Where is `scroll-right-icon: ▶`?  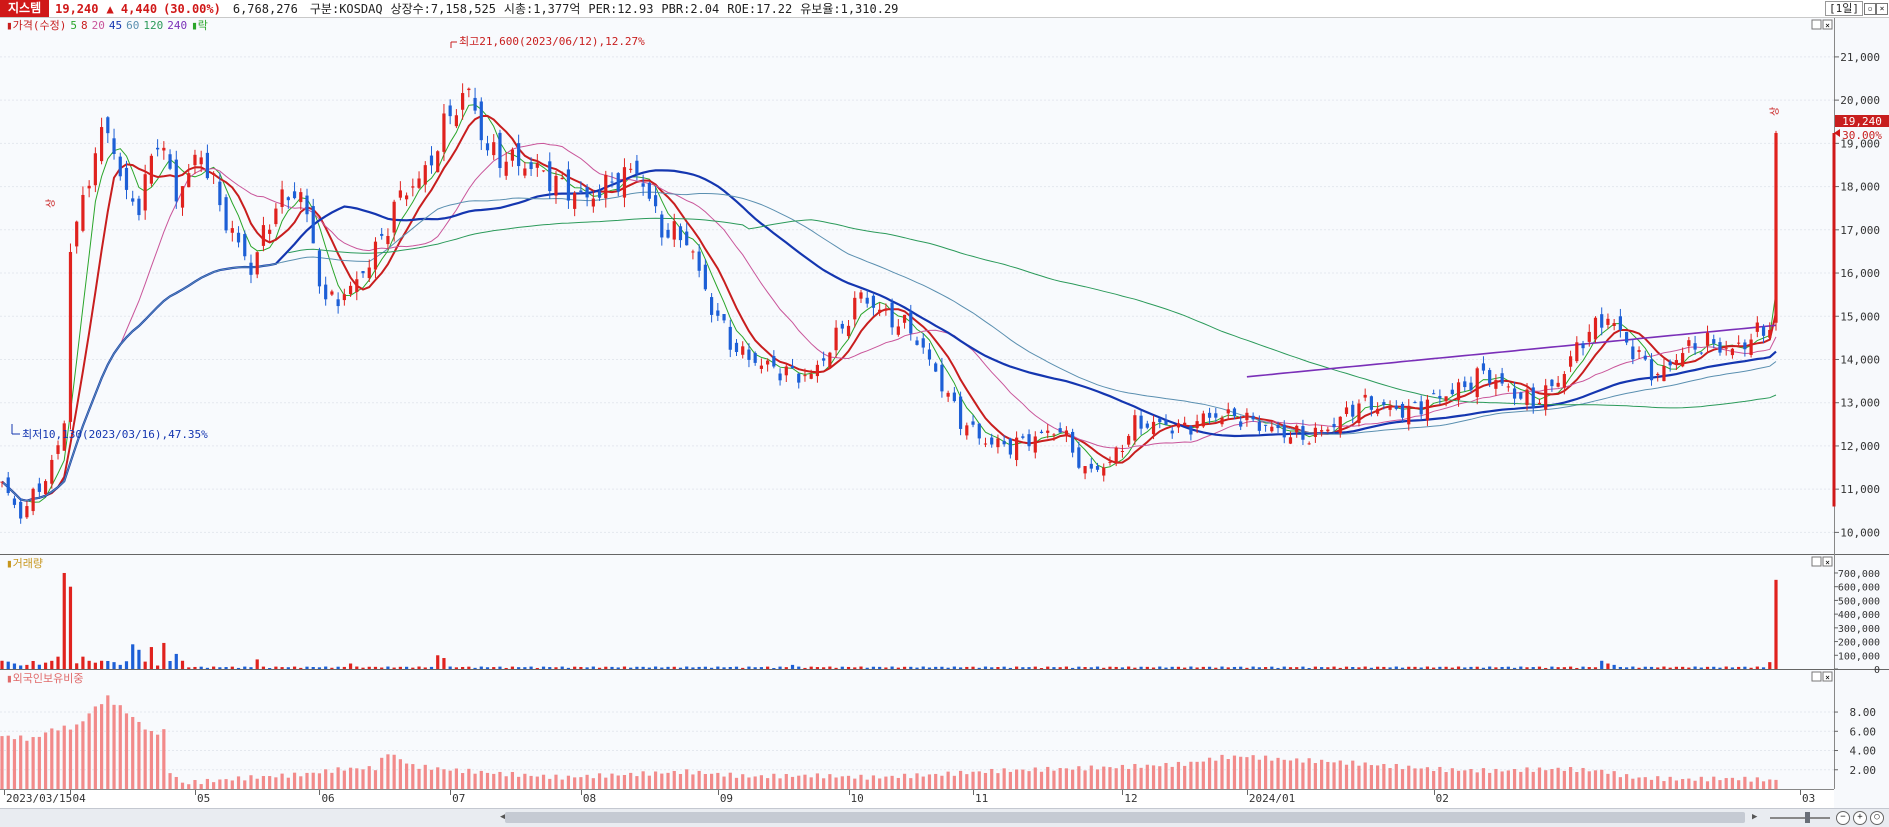 scroll-right-icon: ▶ is located at coordinates (1755, 817).